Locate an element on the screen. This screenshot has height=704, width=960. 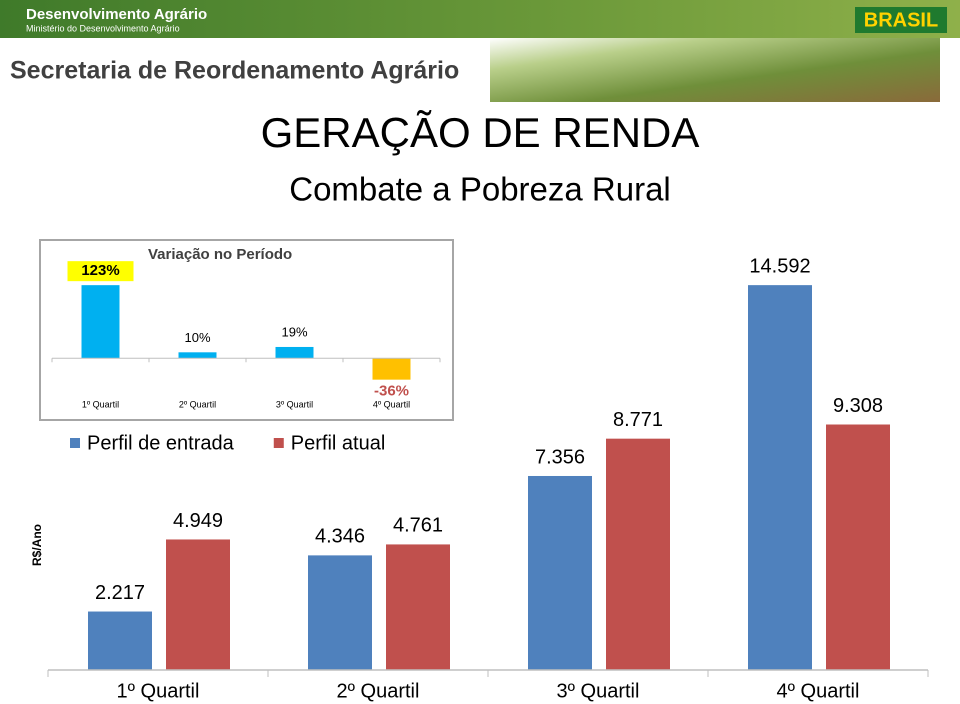
inset-x-tick-label: 3º Quartil is located at coordinates (294, 404).